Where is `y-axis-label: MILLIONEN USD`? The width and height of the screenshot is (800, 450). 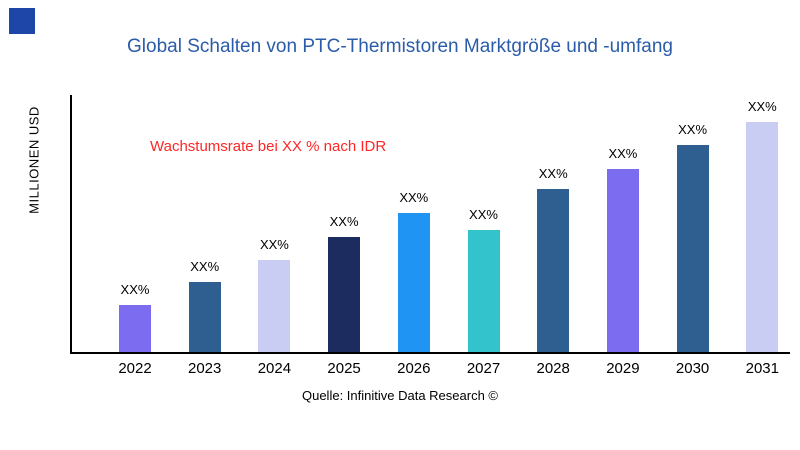 y-axis-label: MILLIONEN USD is located at coordinates (34, 160).